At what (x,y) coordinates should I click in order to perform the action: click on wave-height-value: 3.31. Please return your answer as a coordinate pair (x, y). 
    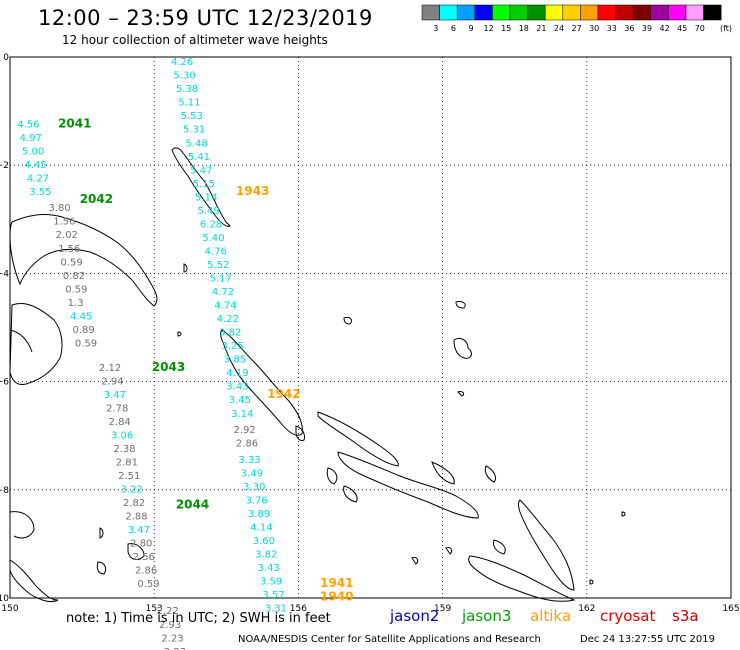
    Looking at the image, I should click on (276, 609).